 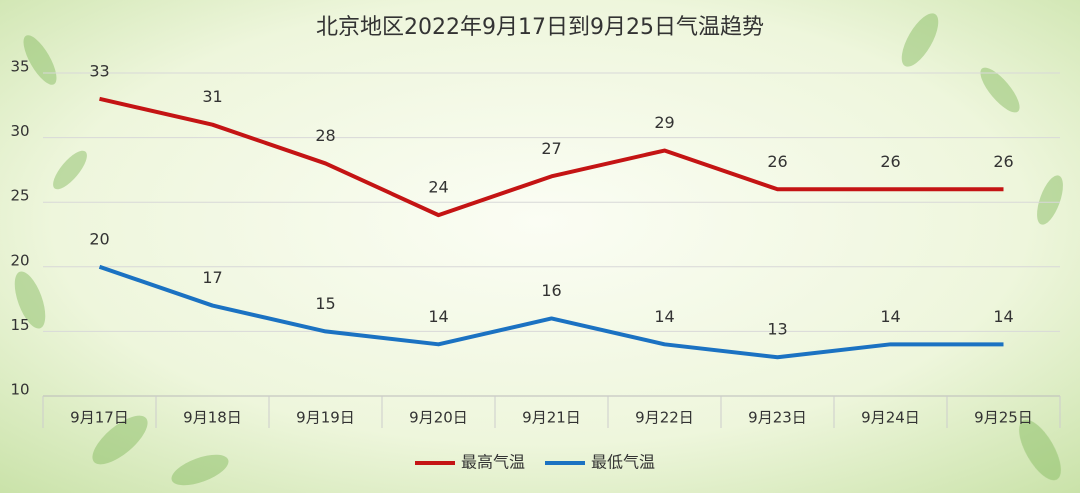 What do you see at coordinates (19, 196) in the screenshot?
I see `y-tick-label: 25` at bounding box center [19, 196].